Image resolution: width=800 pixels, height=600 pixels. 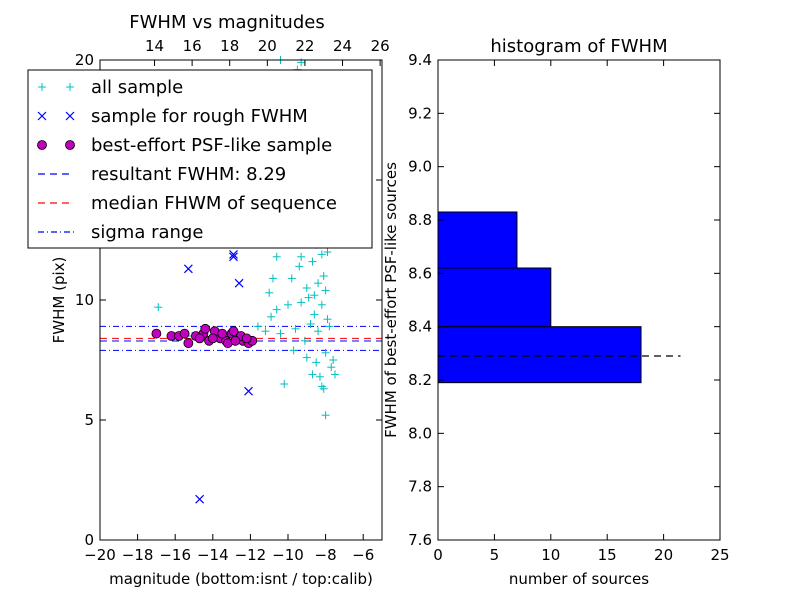 I want to click on x-tick-label-3: −14, so click(x=213, y=555).